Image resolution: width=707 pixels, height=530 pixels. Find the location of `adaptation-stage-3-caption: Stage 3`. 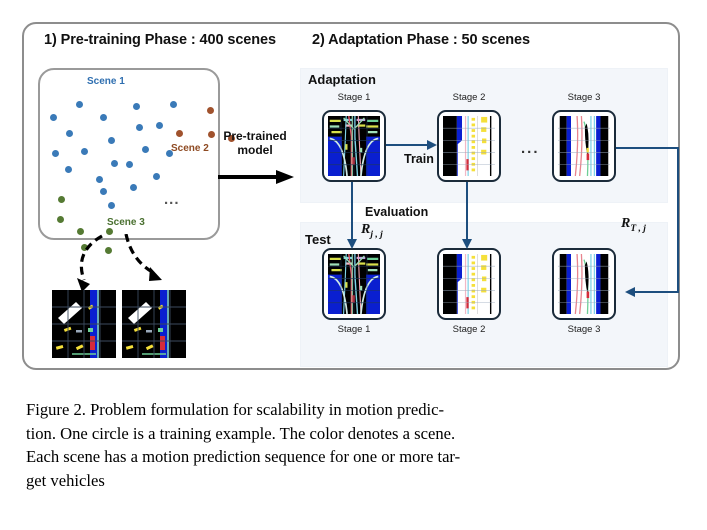

adaptation-stage-3-caption: Stage 3 is located at coordinates (584, 97).